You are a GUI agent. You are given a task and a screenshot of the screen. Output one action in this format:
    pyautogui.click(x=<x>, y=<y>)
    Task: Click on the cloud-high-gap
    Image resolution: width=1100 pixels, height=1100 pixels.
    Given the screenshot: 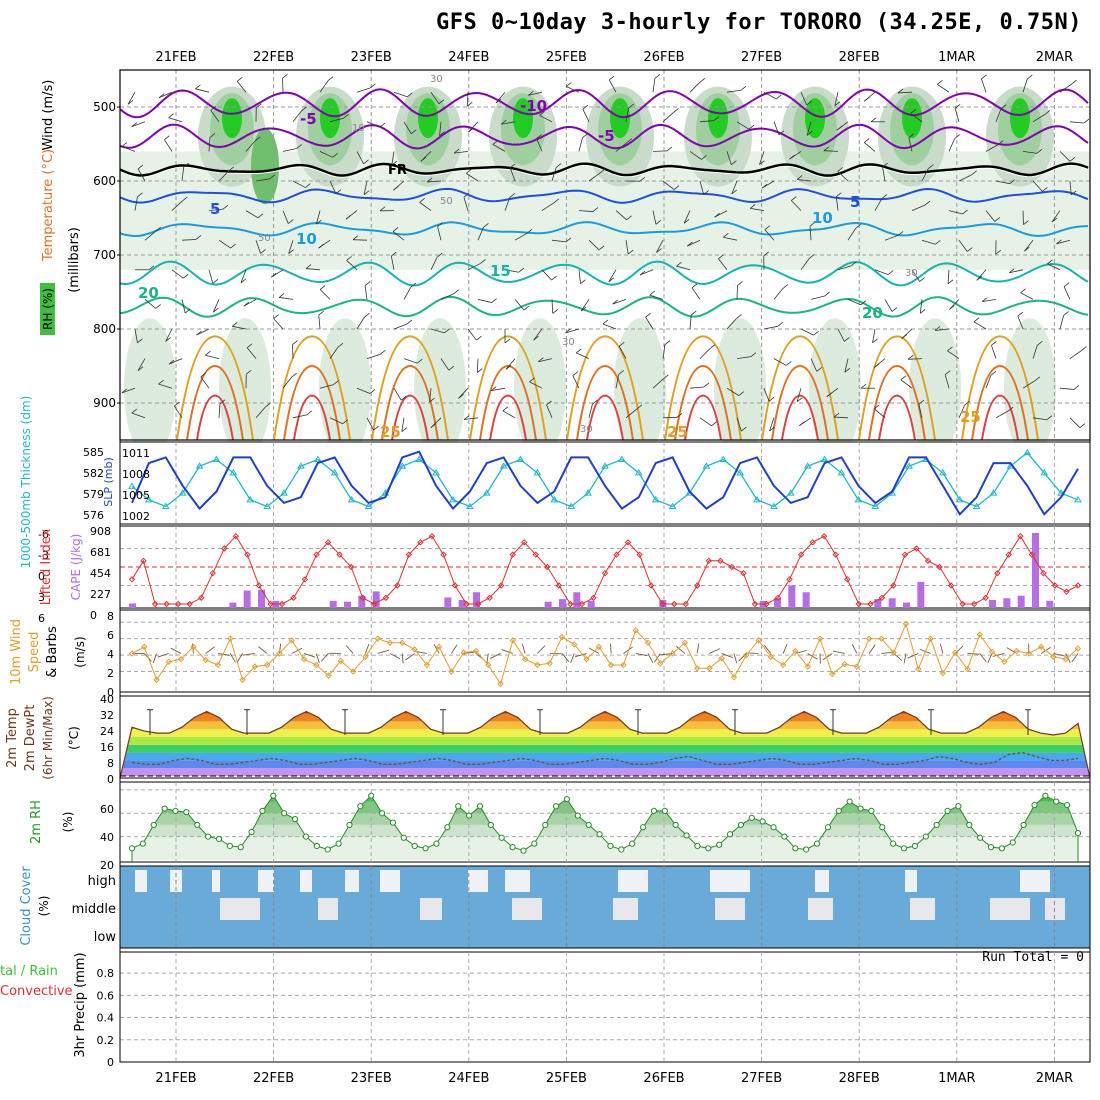 What is the action you would take?
    pyautogui.click(x=266, y=881)
    